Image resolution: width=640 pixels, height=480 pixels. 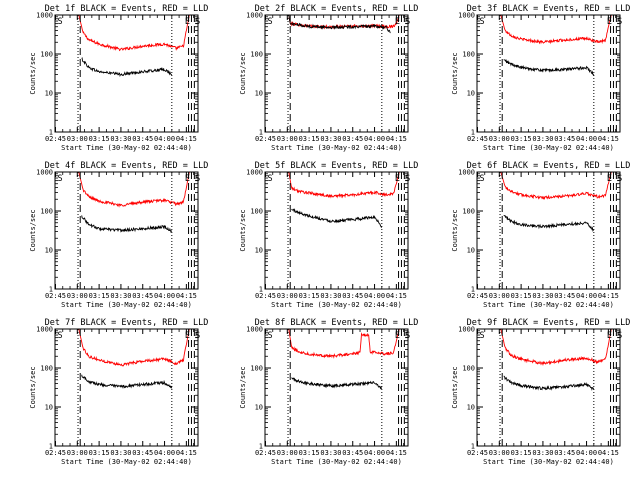 What do you see at coordinates (455, 73) in the screenshot?
I see `y-axis-label: Counts/sec` at bounding box center [455, 73].